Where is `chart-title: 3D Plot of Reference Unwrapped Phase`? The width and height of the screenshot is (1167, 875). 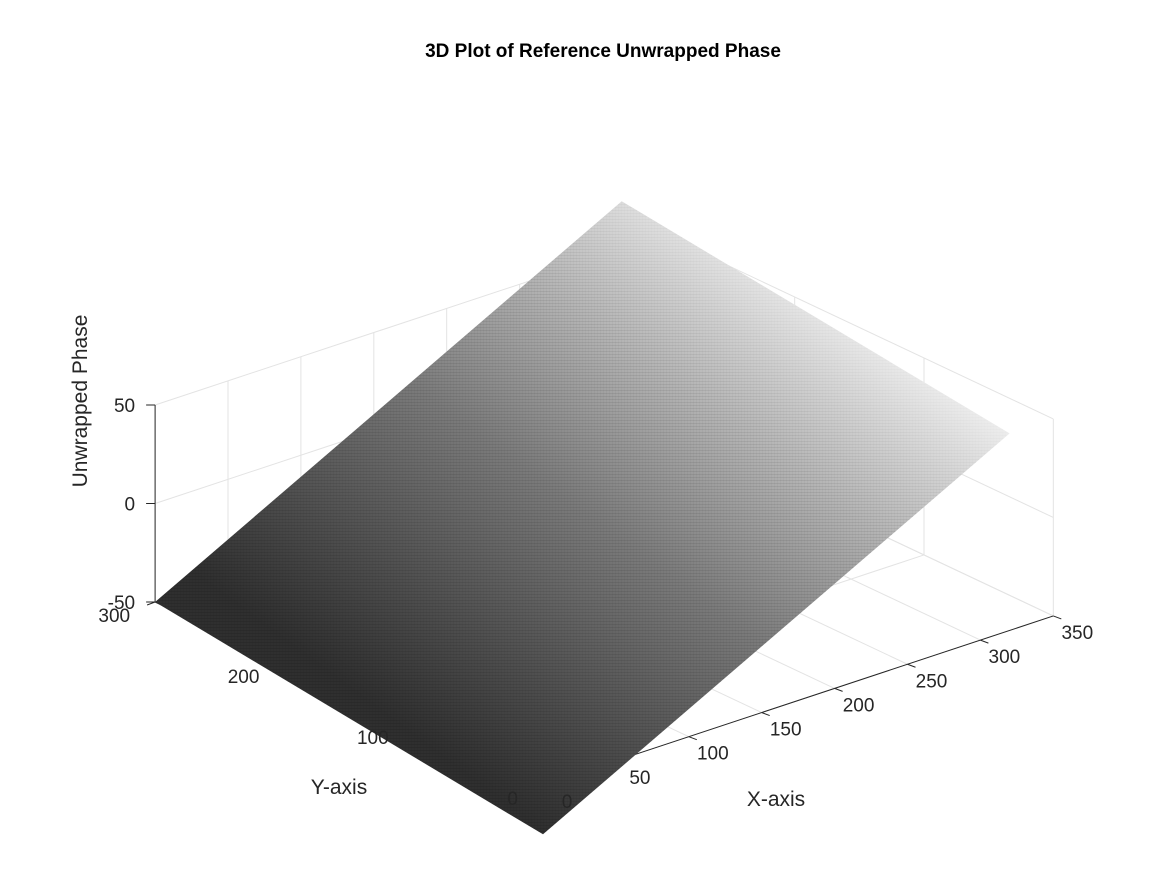 chart-title: 3D Plot of Reference Unwrapped Phase is located at coordinates (603, 51).